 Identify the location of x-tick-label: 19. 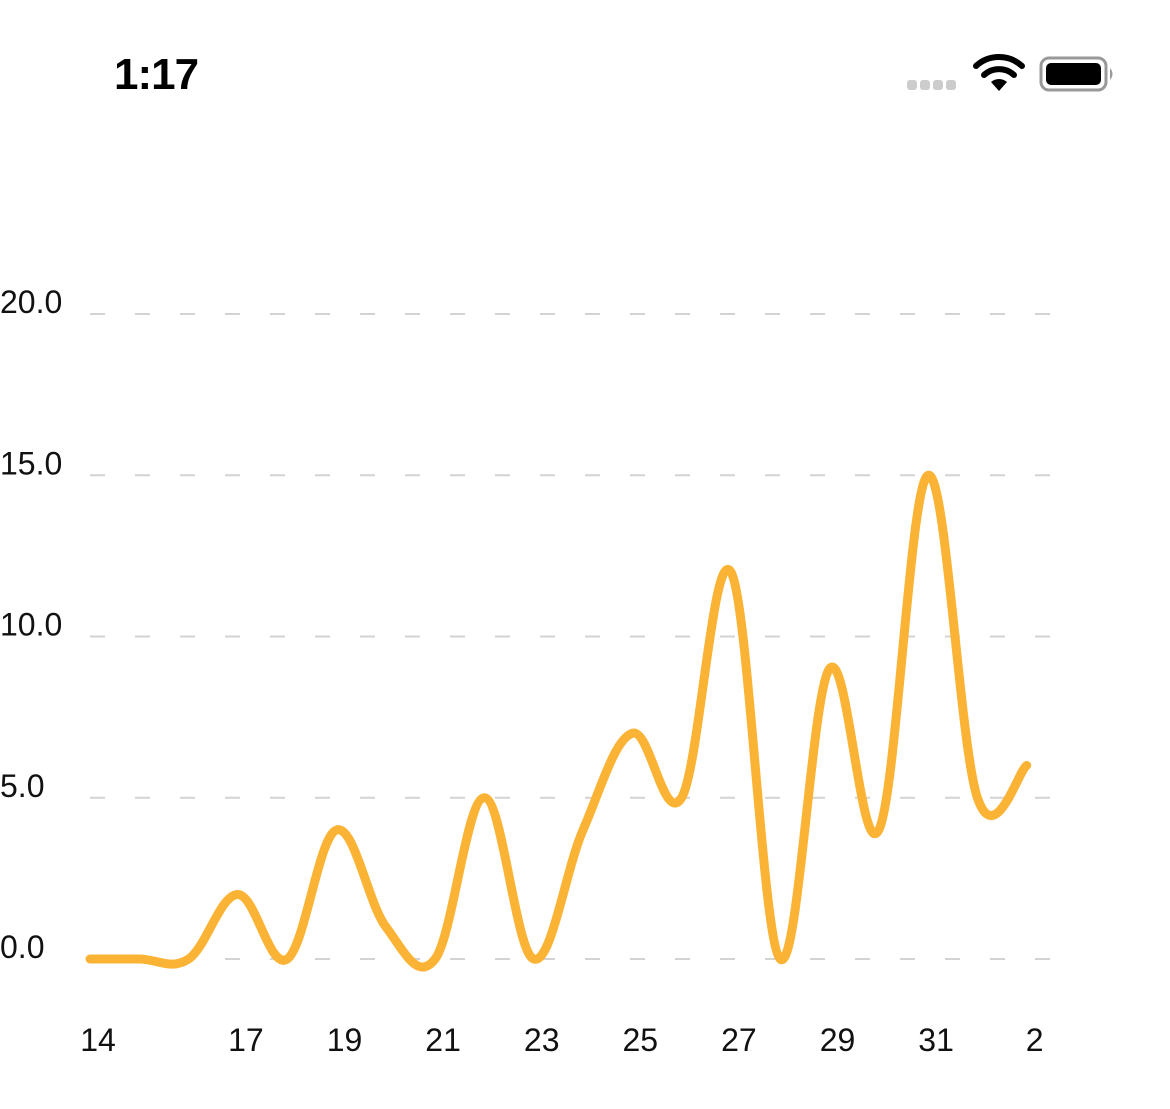
(345, 1040).